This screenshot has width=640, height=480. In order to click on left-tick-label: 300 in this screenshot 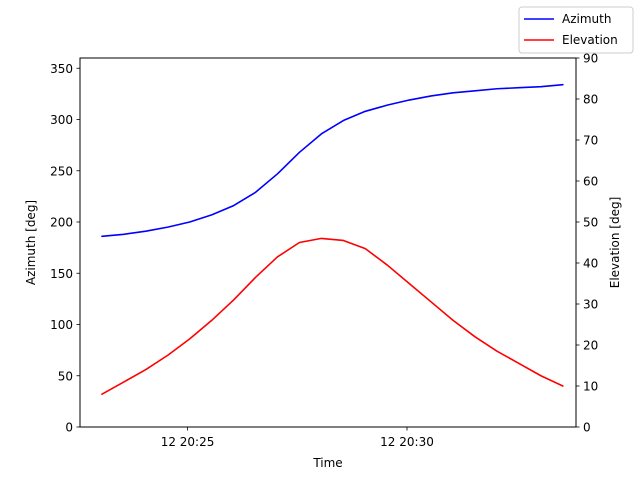, I will do `click(61, 120)`.